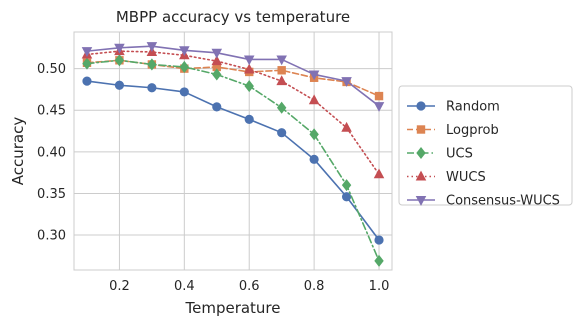  What do you see at coordinates (51, 111) in the screenshot?
I see `y-tick-label: 0.45` at bounding box center [51, 111].